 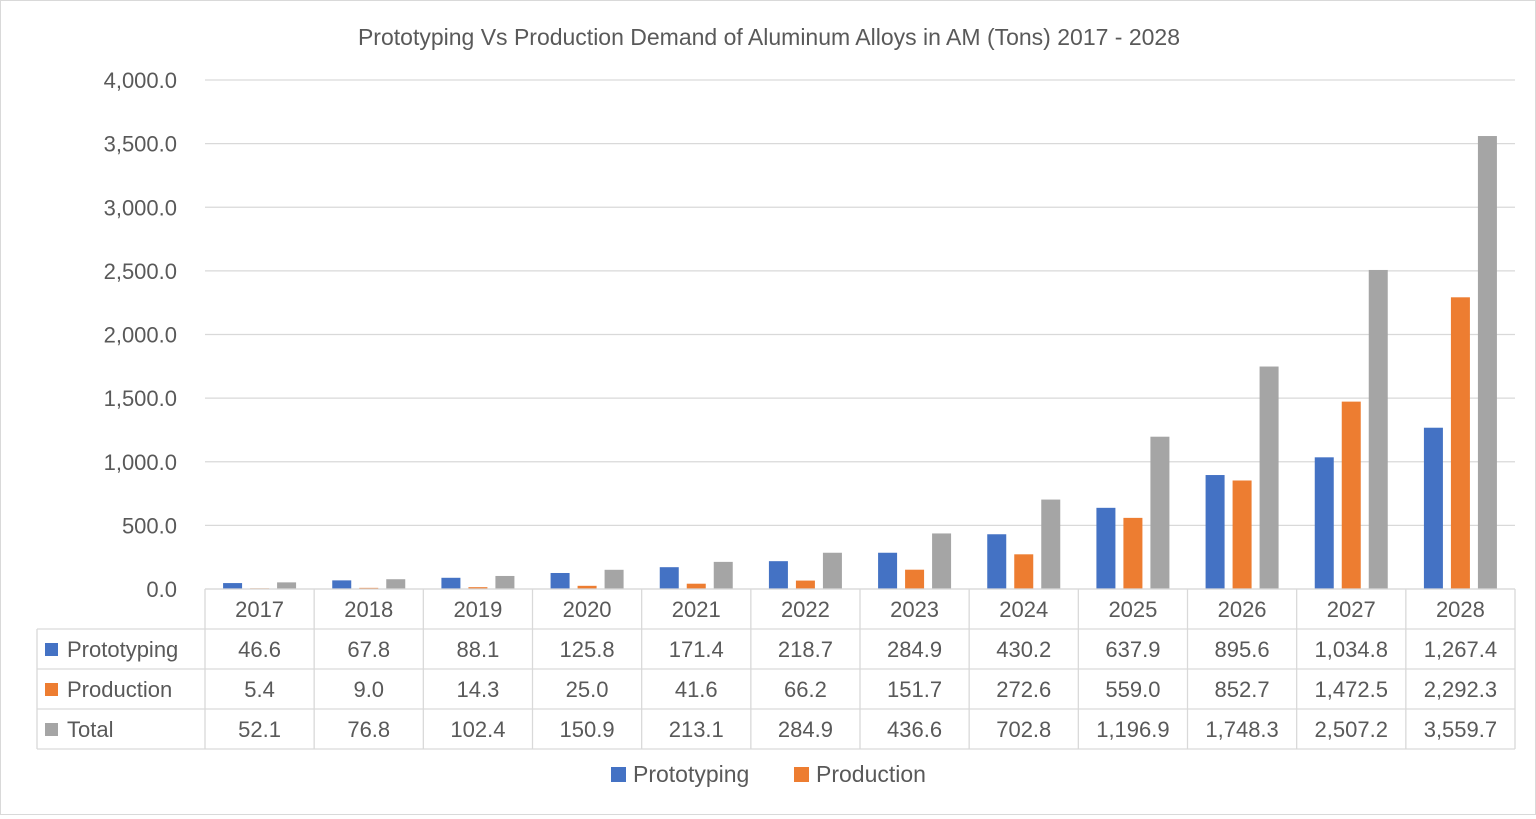 What do you see at coordinates (1132, 689) in the screenshot?
I see `table-cell: 559.0` at bounding box center [1132, 689].